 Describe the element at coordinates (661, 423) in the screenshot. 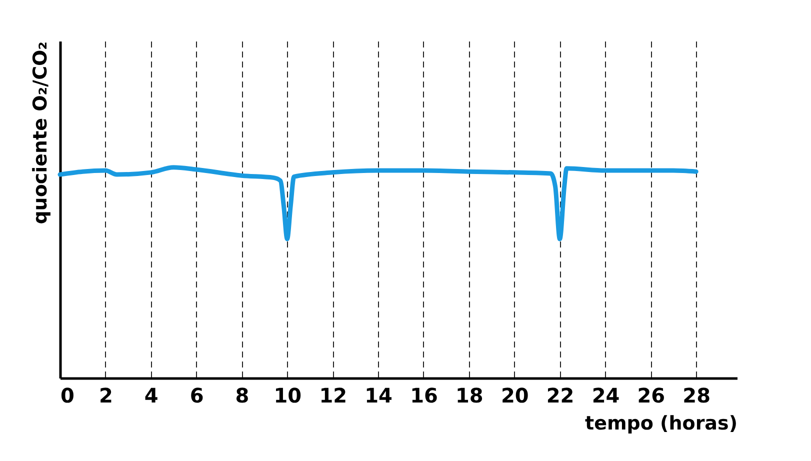

I see `x-axis-title: tempo (horas)` at that location.